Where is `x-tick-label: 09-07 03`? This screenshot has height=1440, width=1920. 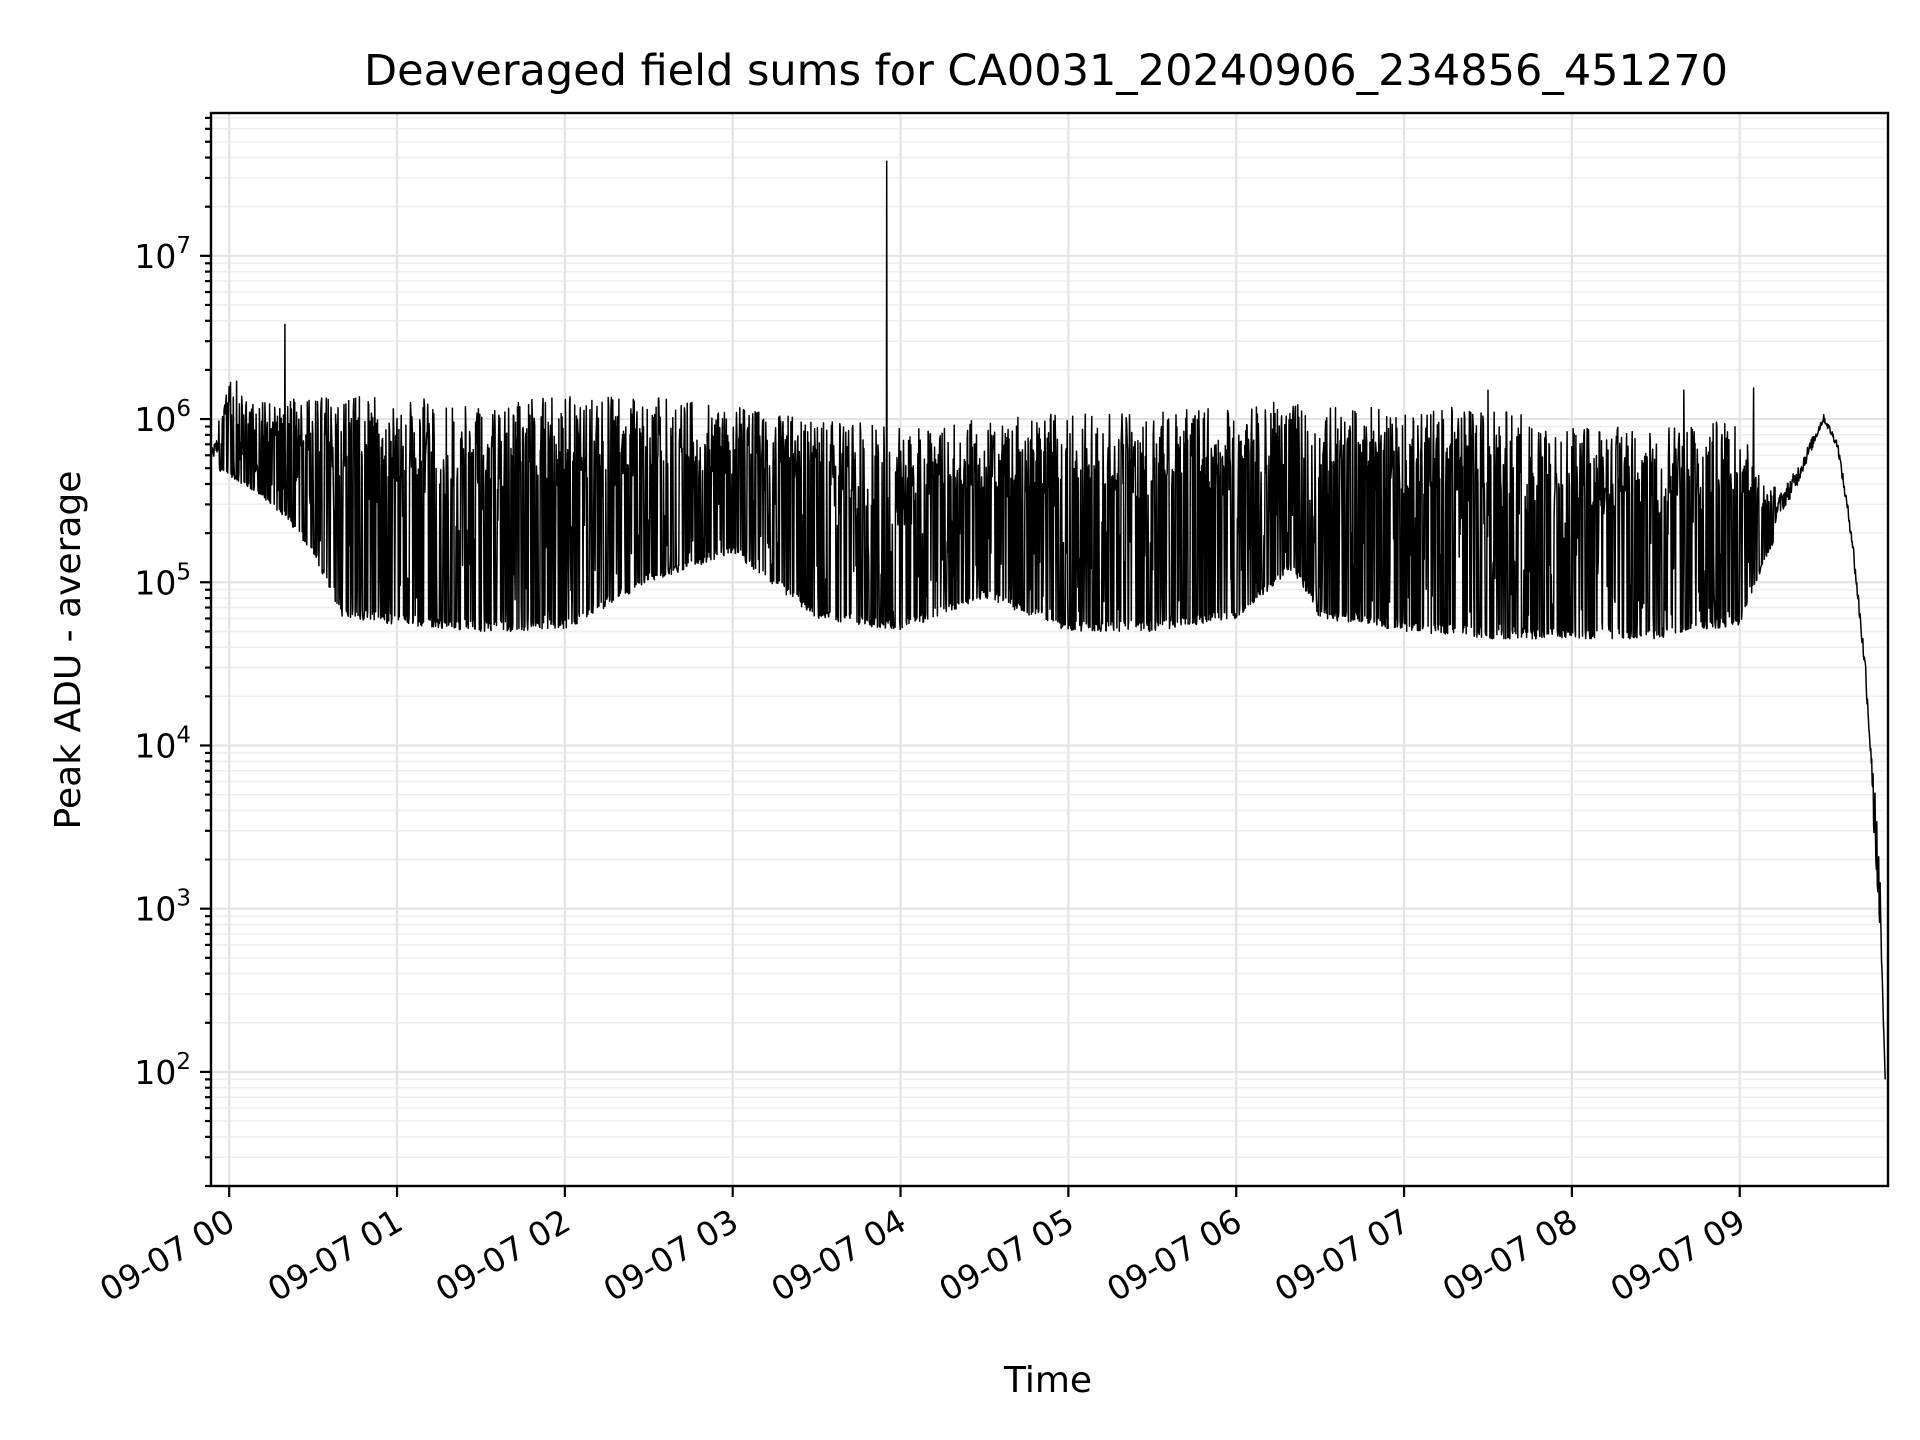 x-tick-label: 09-07 03 is located at coordinates (671, 1255).